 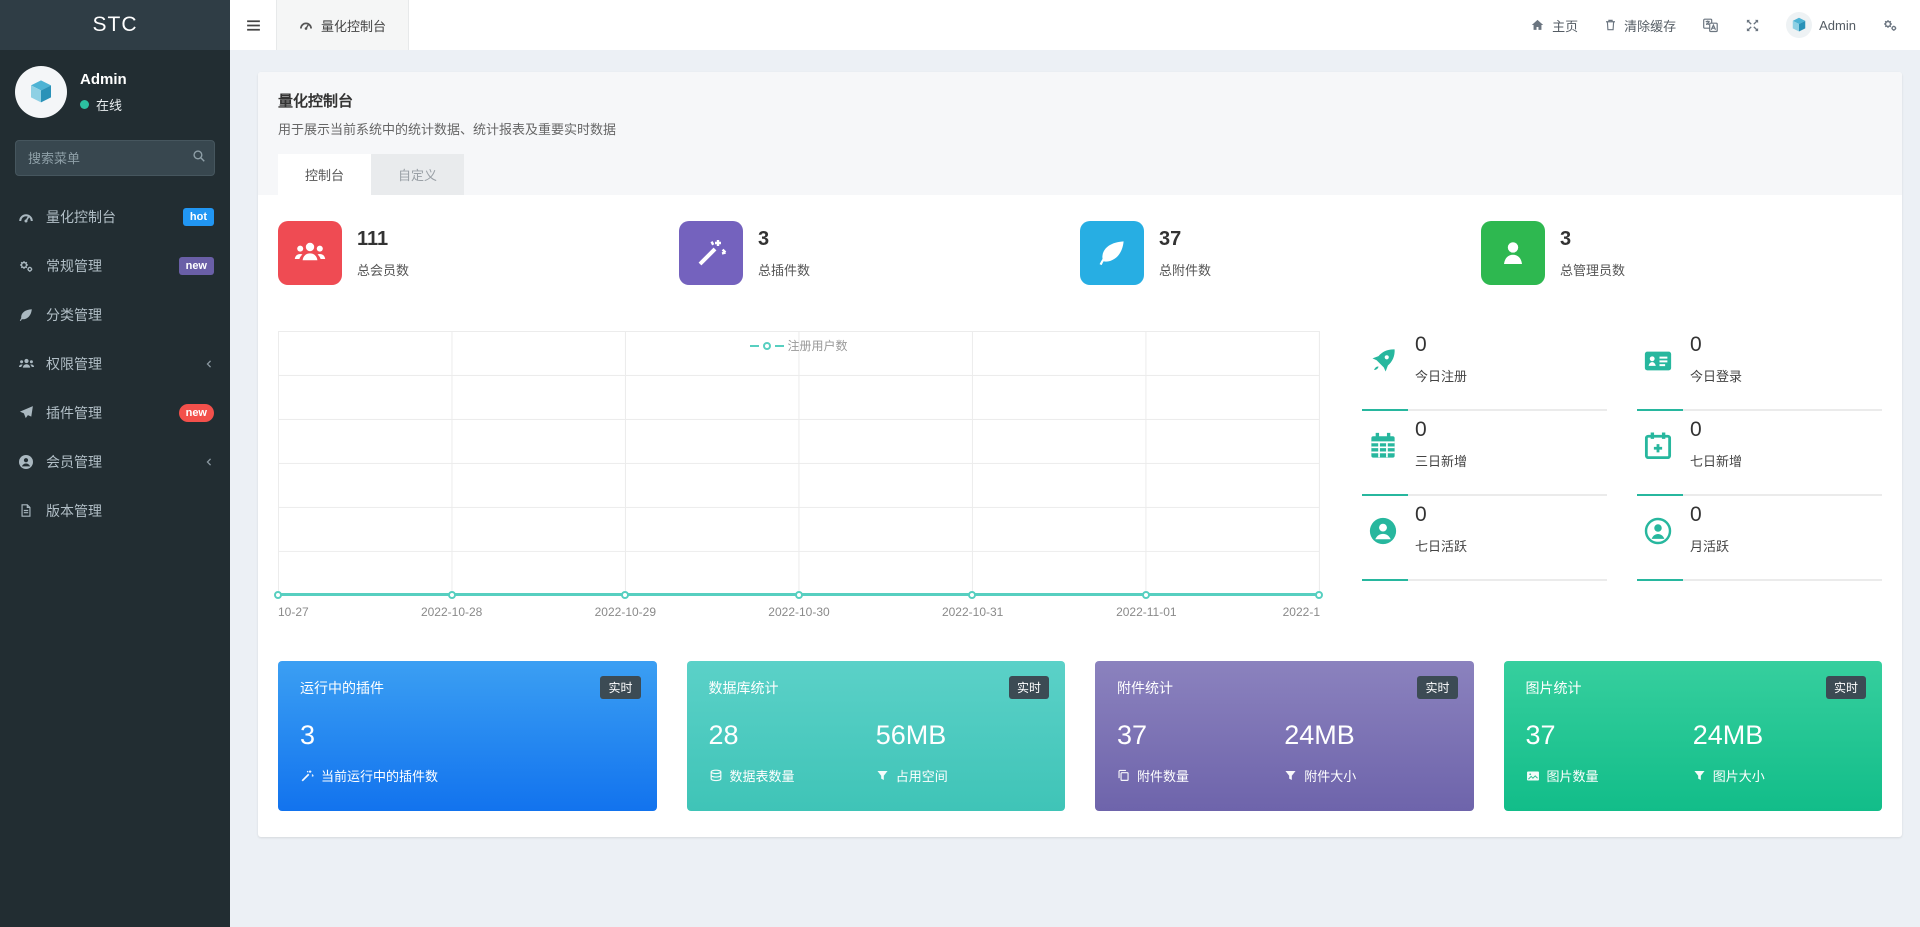 I want to click on gauge-icon, so click(x=306, y=25).